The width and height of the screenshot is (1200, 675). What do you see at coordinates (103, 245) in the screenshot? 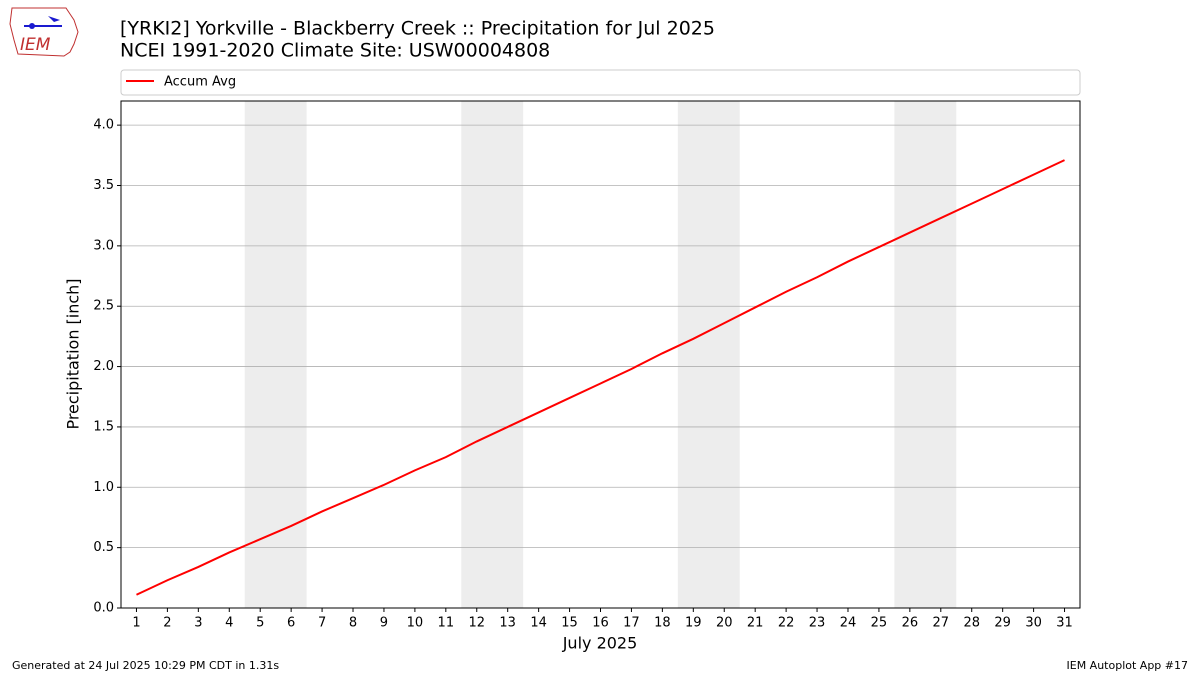
I see `y-tick-label: 3.0` at bounding box center [103, 245].